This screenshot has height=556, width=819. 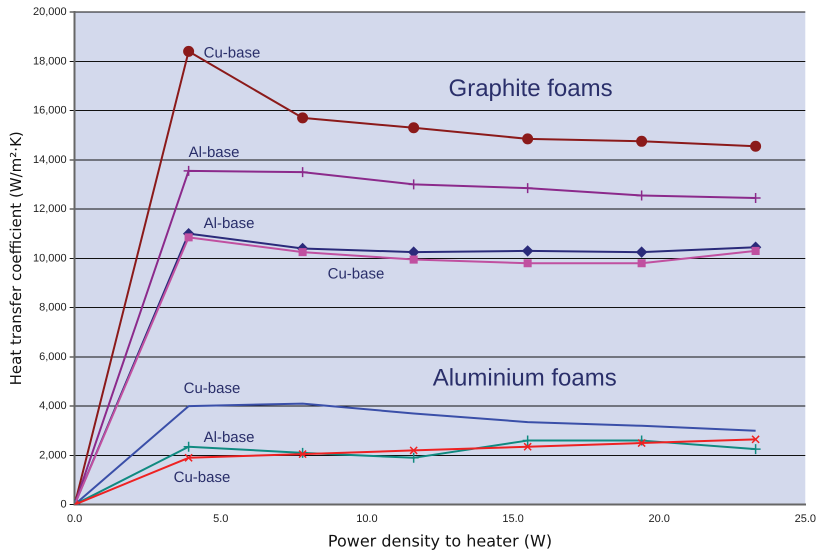 I want to click on x-tick-label: 5.0, so click(x=220, y=519).